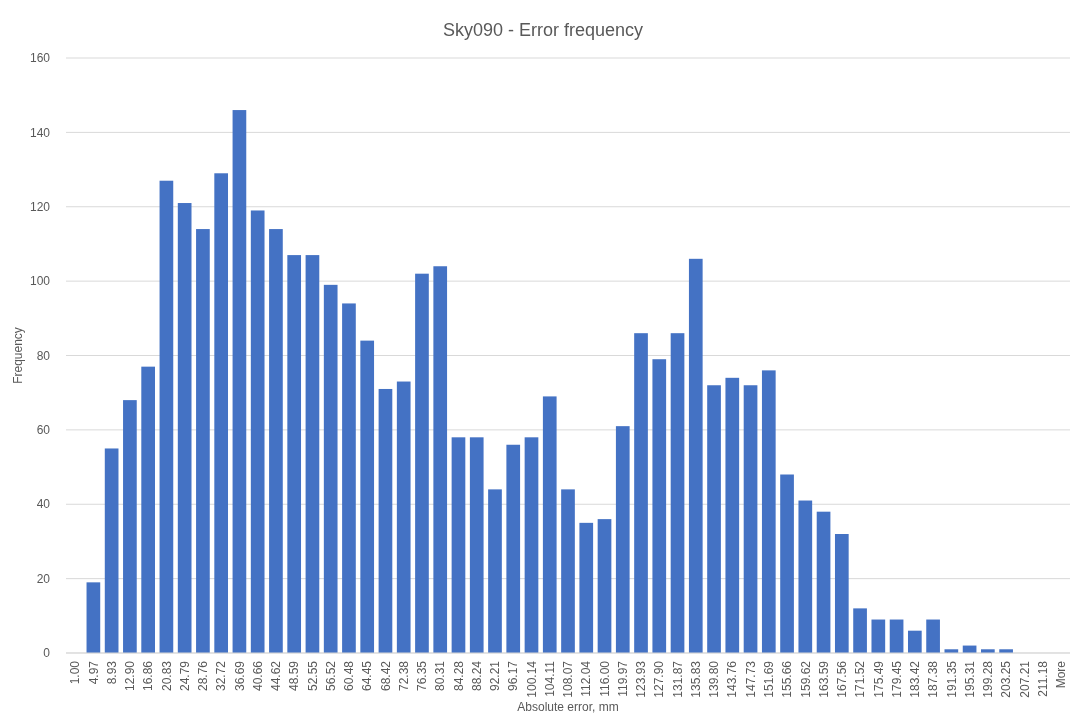 The height and width of the screenshot is (725, 1086). I want to click on x-tick-label: 195.31, so click(969, 679).